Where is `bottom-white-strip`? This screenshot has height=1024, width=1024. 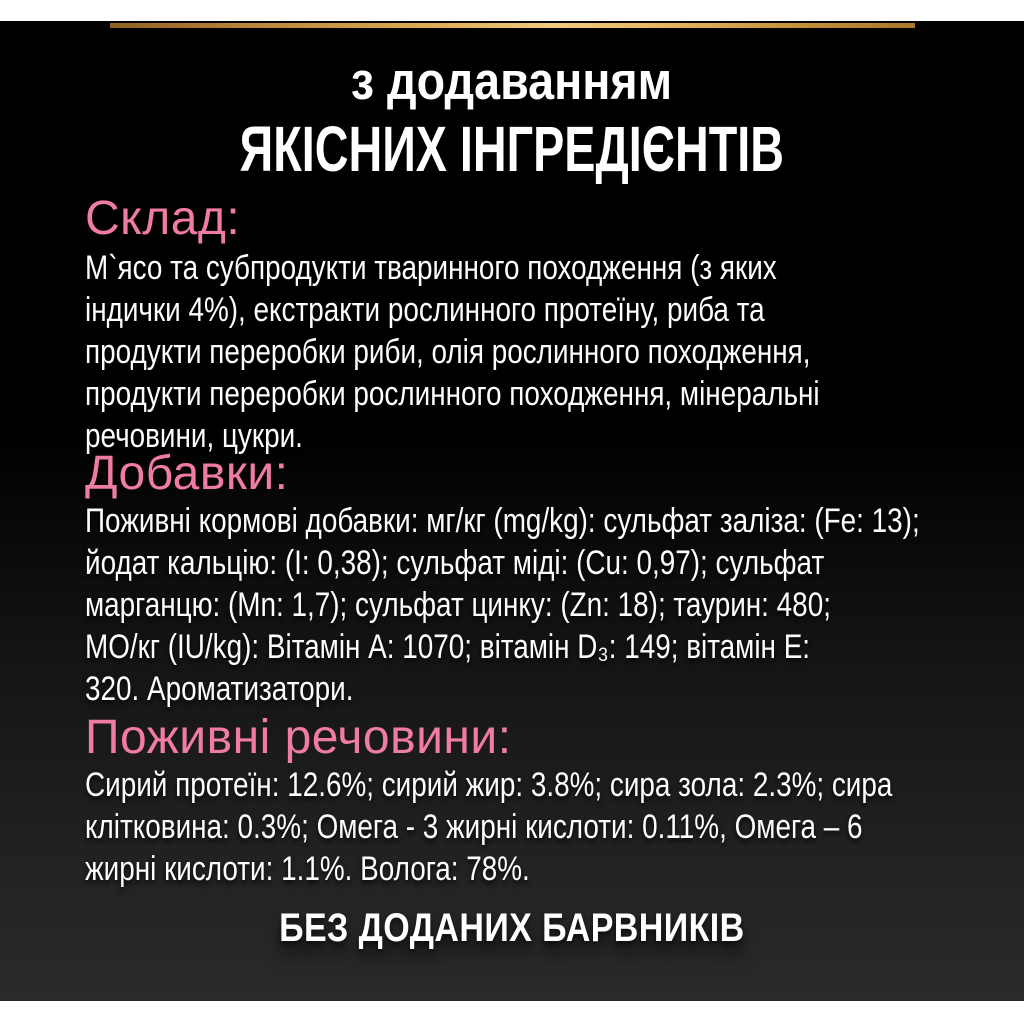
bottom-white-strip is located at coordinates (512, 1012).